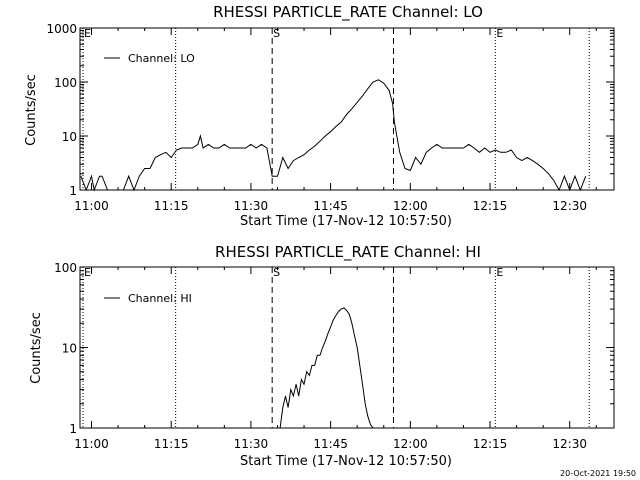 This screenshot has height=480, width=640. I want to click on lo-x-tick-label: 11:15, so click(171, 206).